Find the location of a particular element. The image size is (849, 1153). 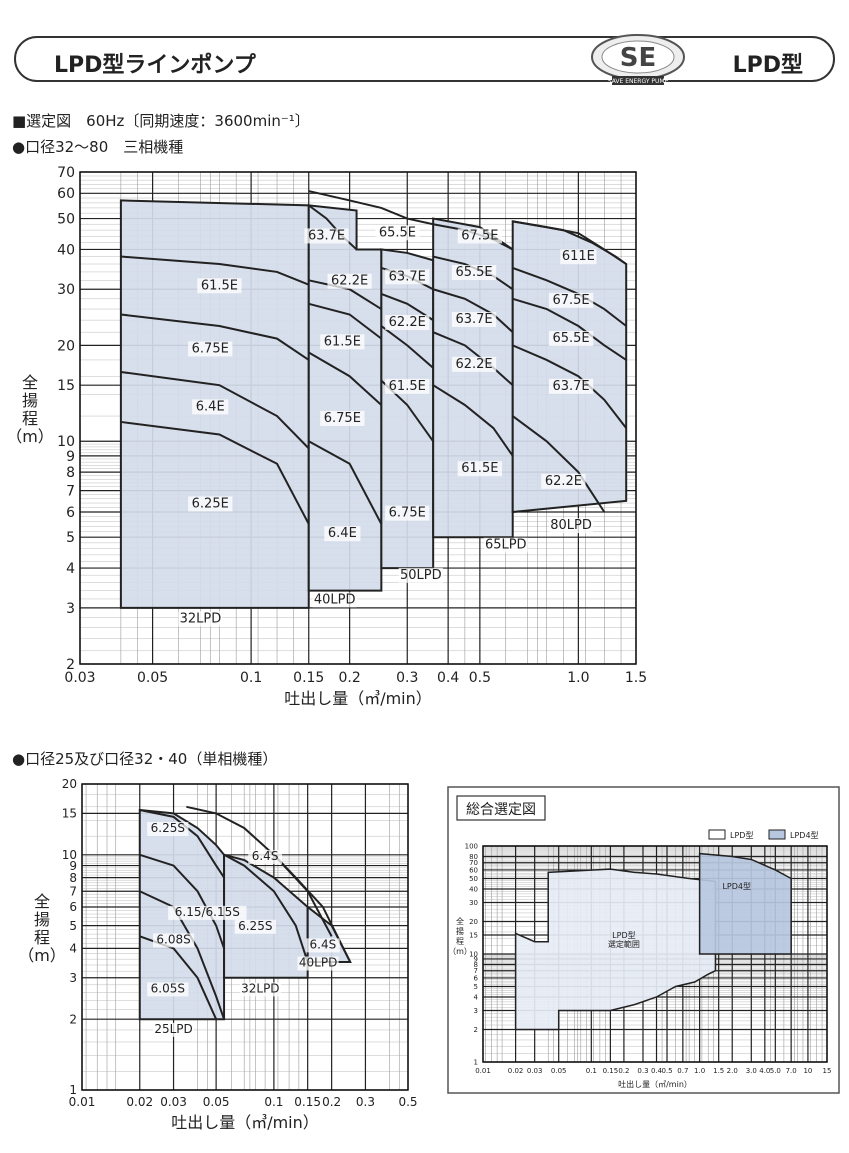

curve-label: 61.5E is located at coordinates (407, 386).